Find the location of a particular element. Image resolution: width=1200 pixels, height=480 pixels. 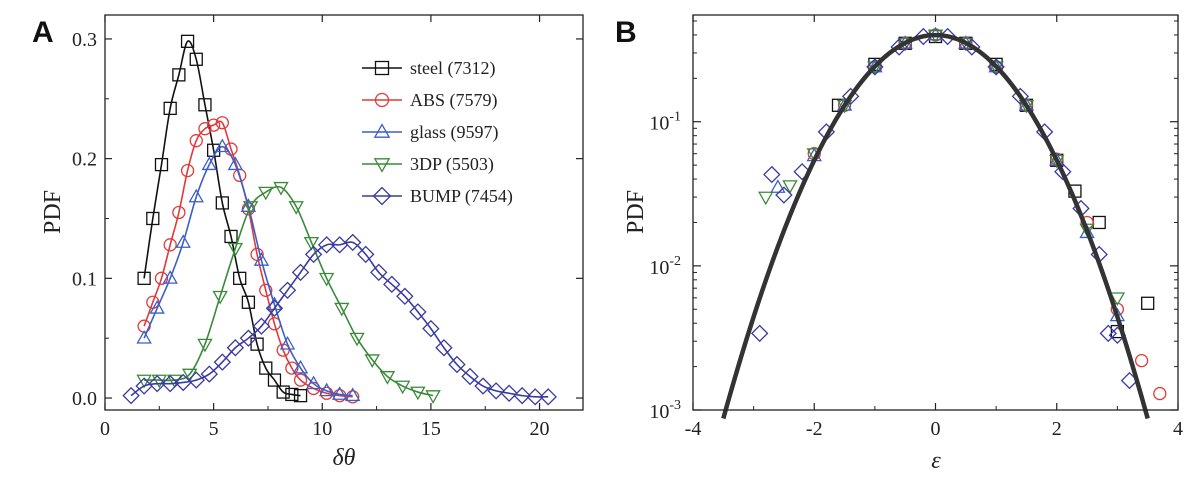

legend-item-3dp: 3DP (5503) is located at coordinates (428, 164).